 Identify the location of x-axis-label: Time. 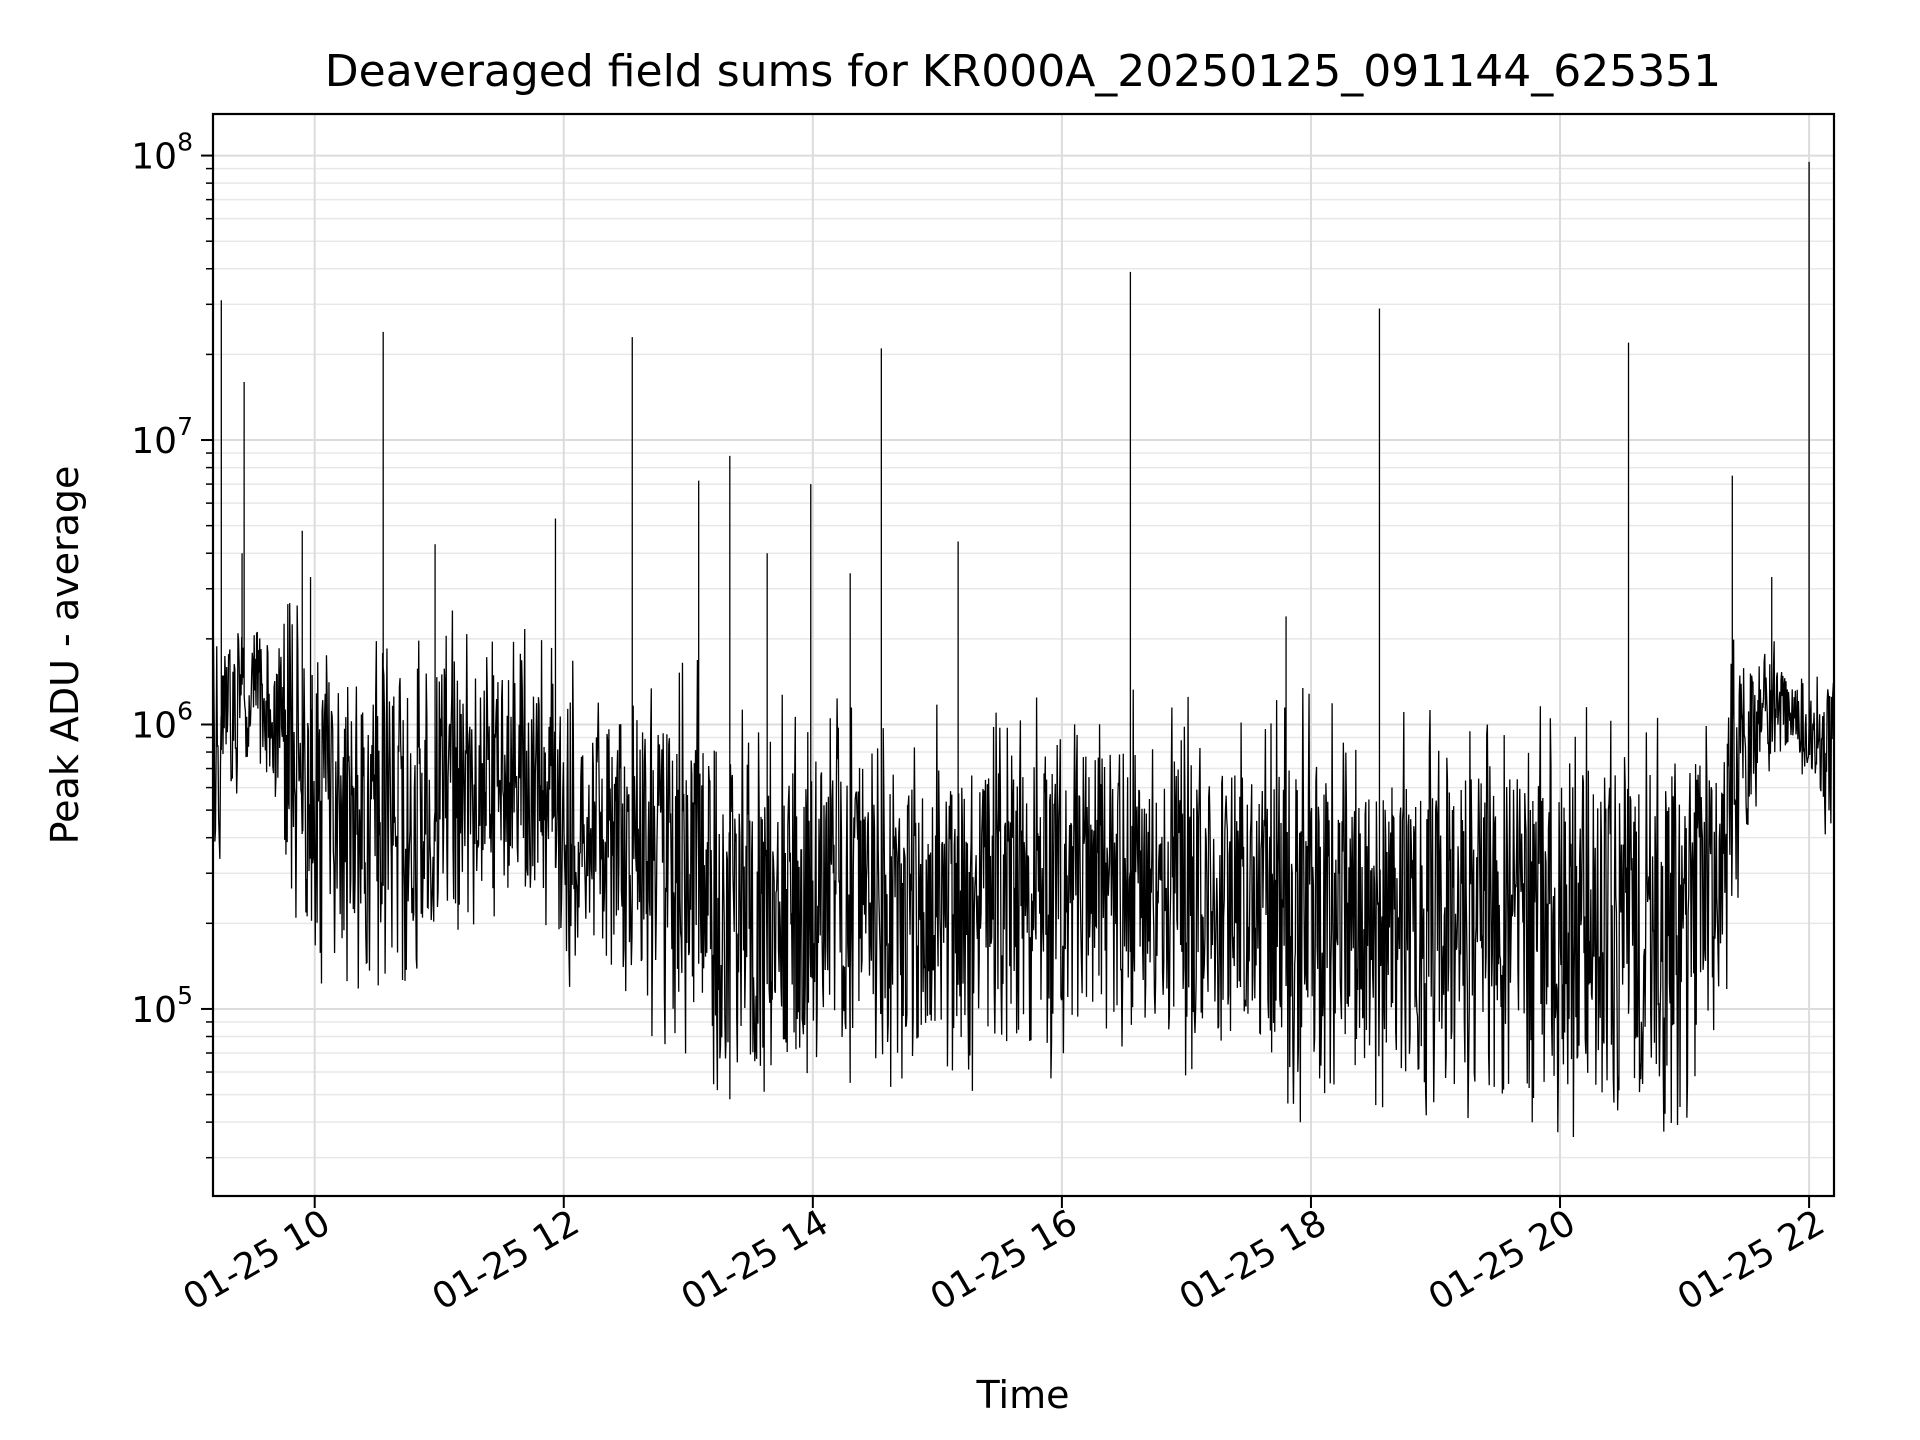
(1023, 1395).